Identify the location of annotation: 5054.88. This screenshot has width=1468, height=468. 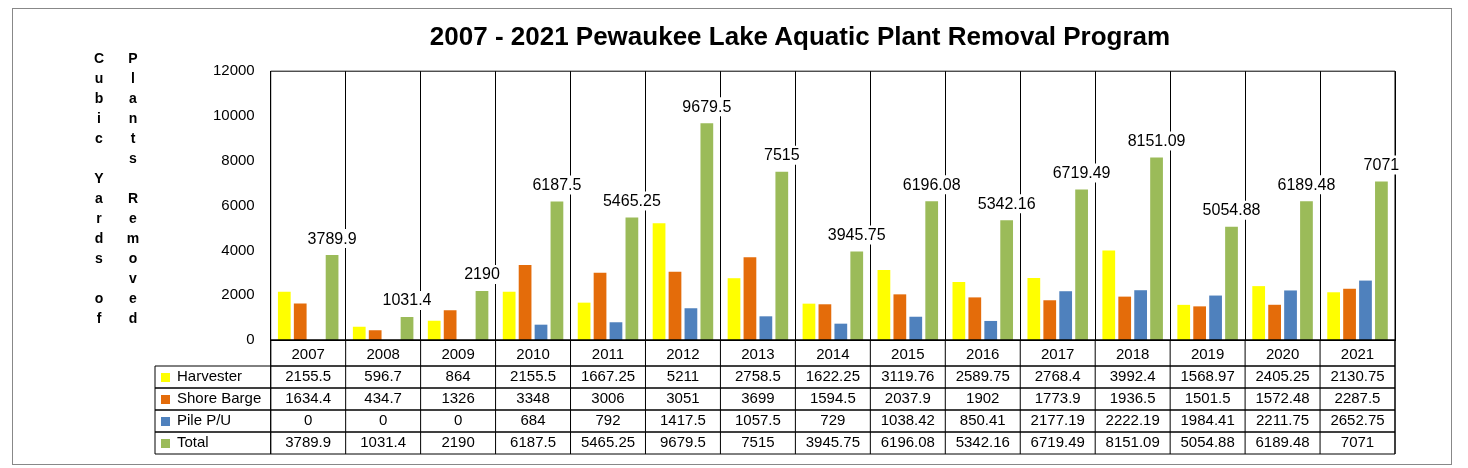
(1231, 210).